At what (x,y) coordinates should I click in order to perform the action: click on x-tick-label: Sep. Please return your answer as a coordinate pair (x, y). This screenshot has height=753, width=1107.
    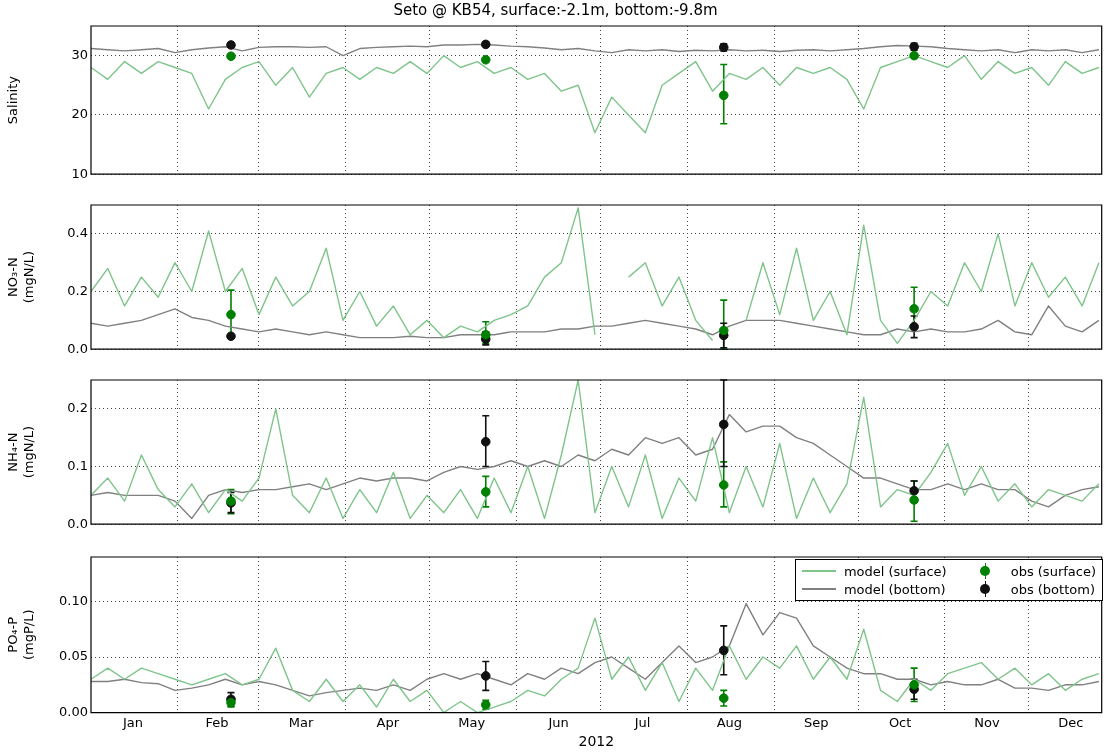
    Looking at the image, I should click on (816, 722).